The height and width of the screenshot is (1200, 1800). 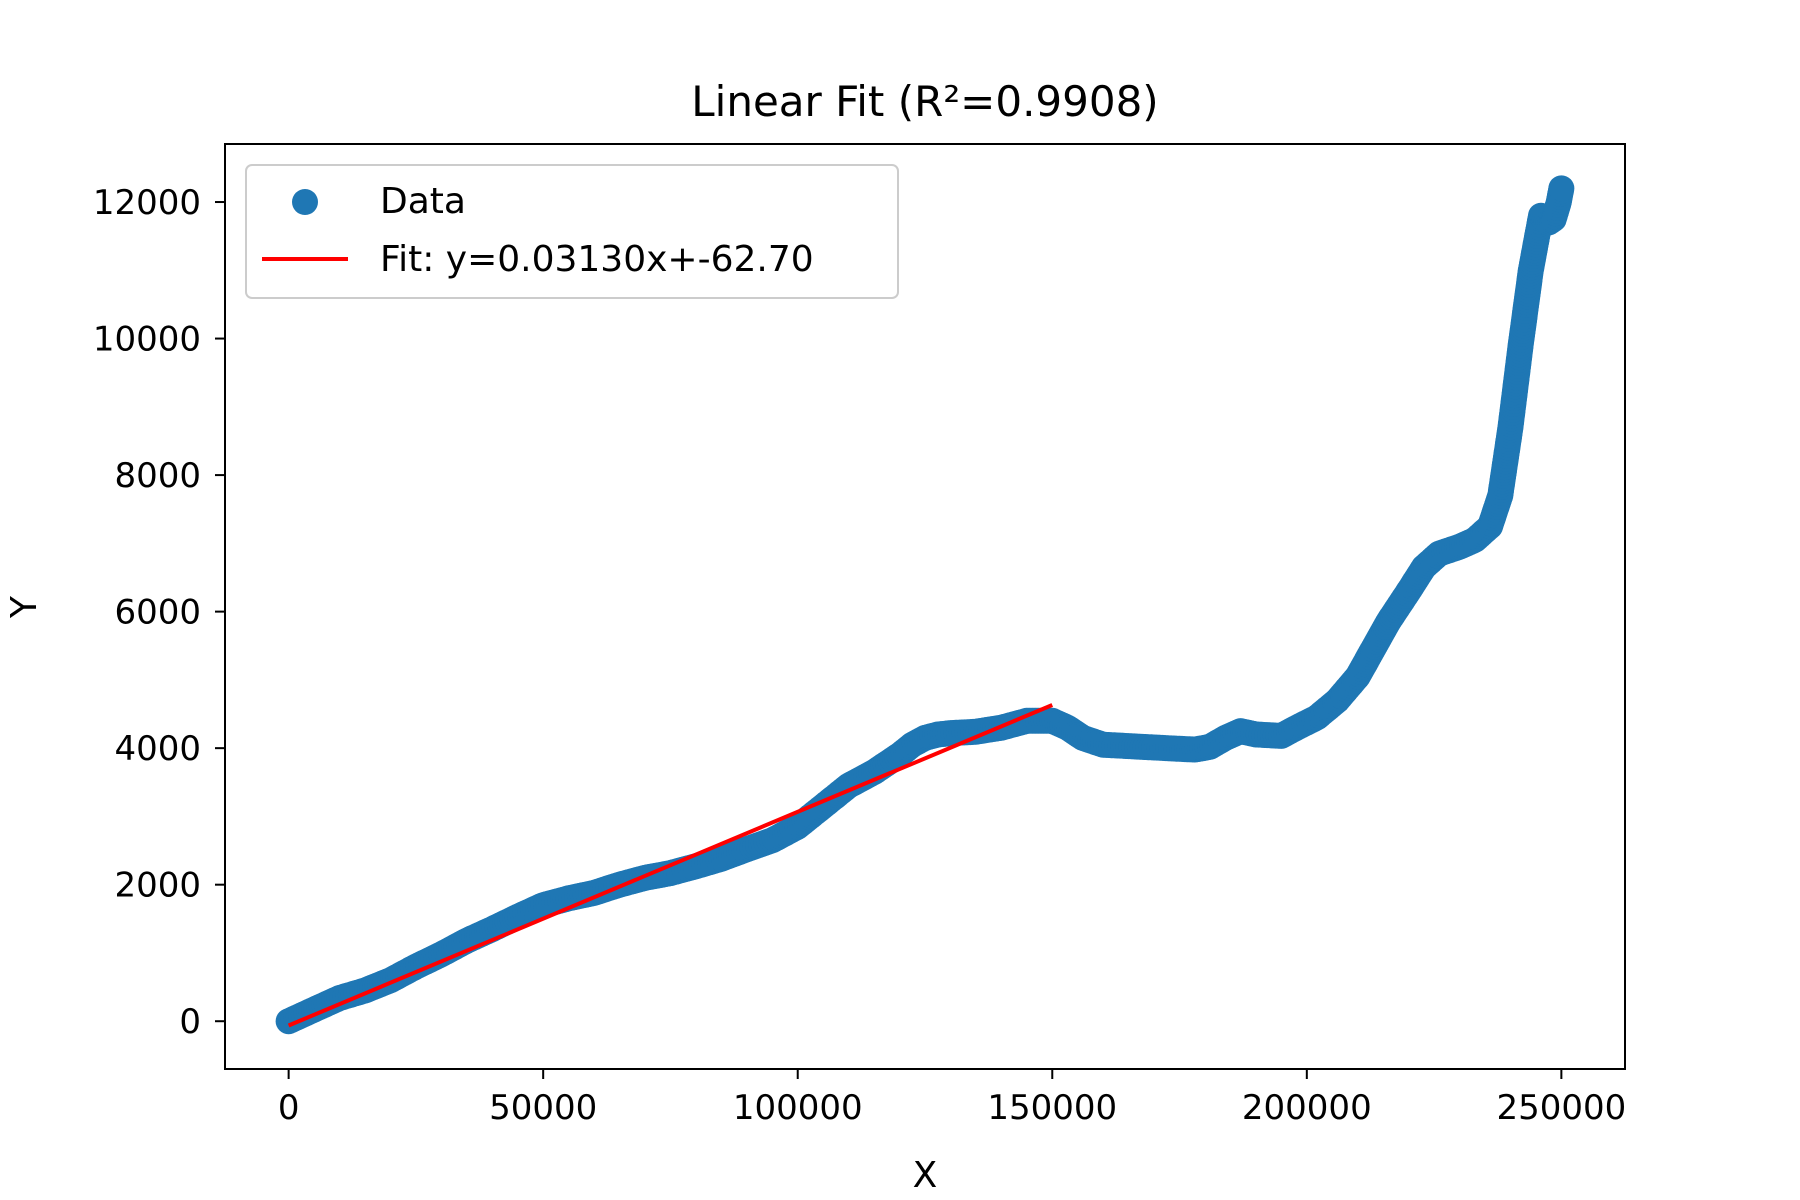 What do you see at coordinates (1052, 1108) in the screenshot?
I see `x-tick-label: 150000` at bounding box center [1052, 1108].